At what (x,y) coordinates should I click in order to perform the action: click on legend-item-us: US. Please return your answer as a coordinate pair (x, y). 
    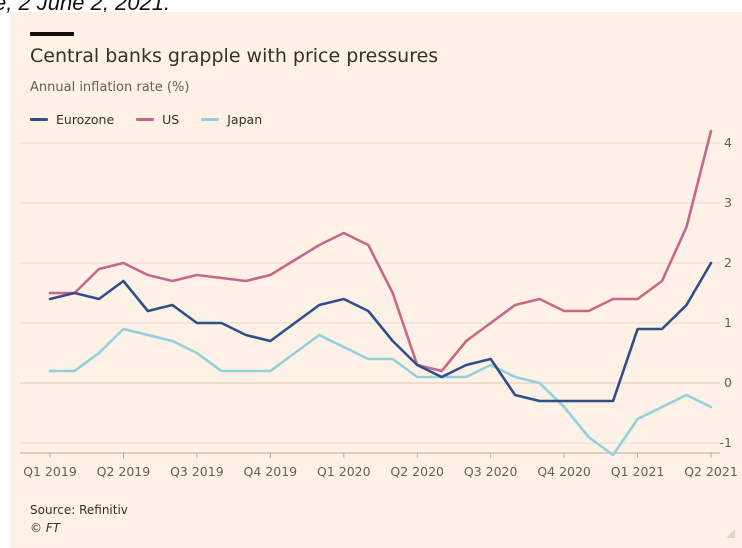
    Looking at the image, I should click on (157, 119).